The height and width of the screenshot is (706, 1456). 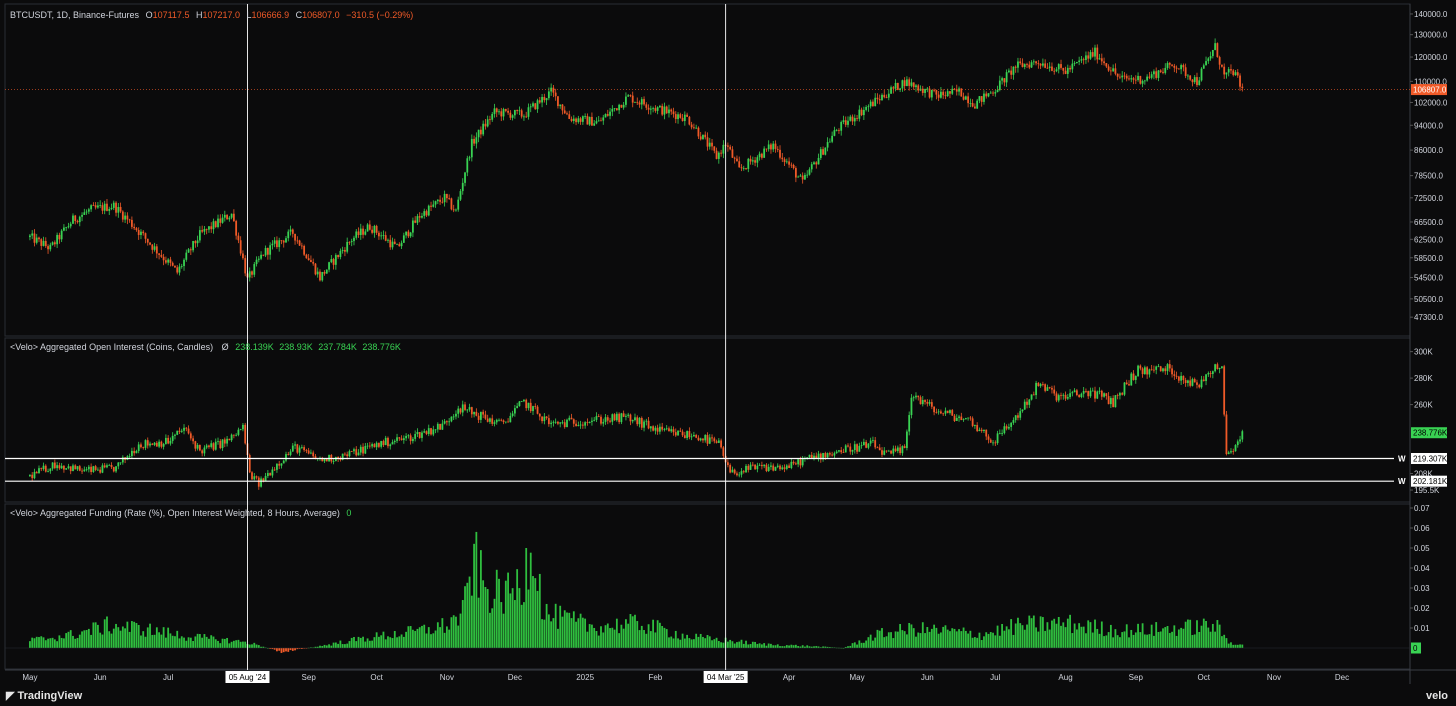 I want to click on funding-tick-label: 0.07, so click(x=1422, y=508).